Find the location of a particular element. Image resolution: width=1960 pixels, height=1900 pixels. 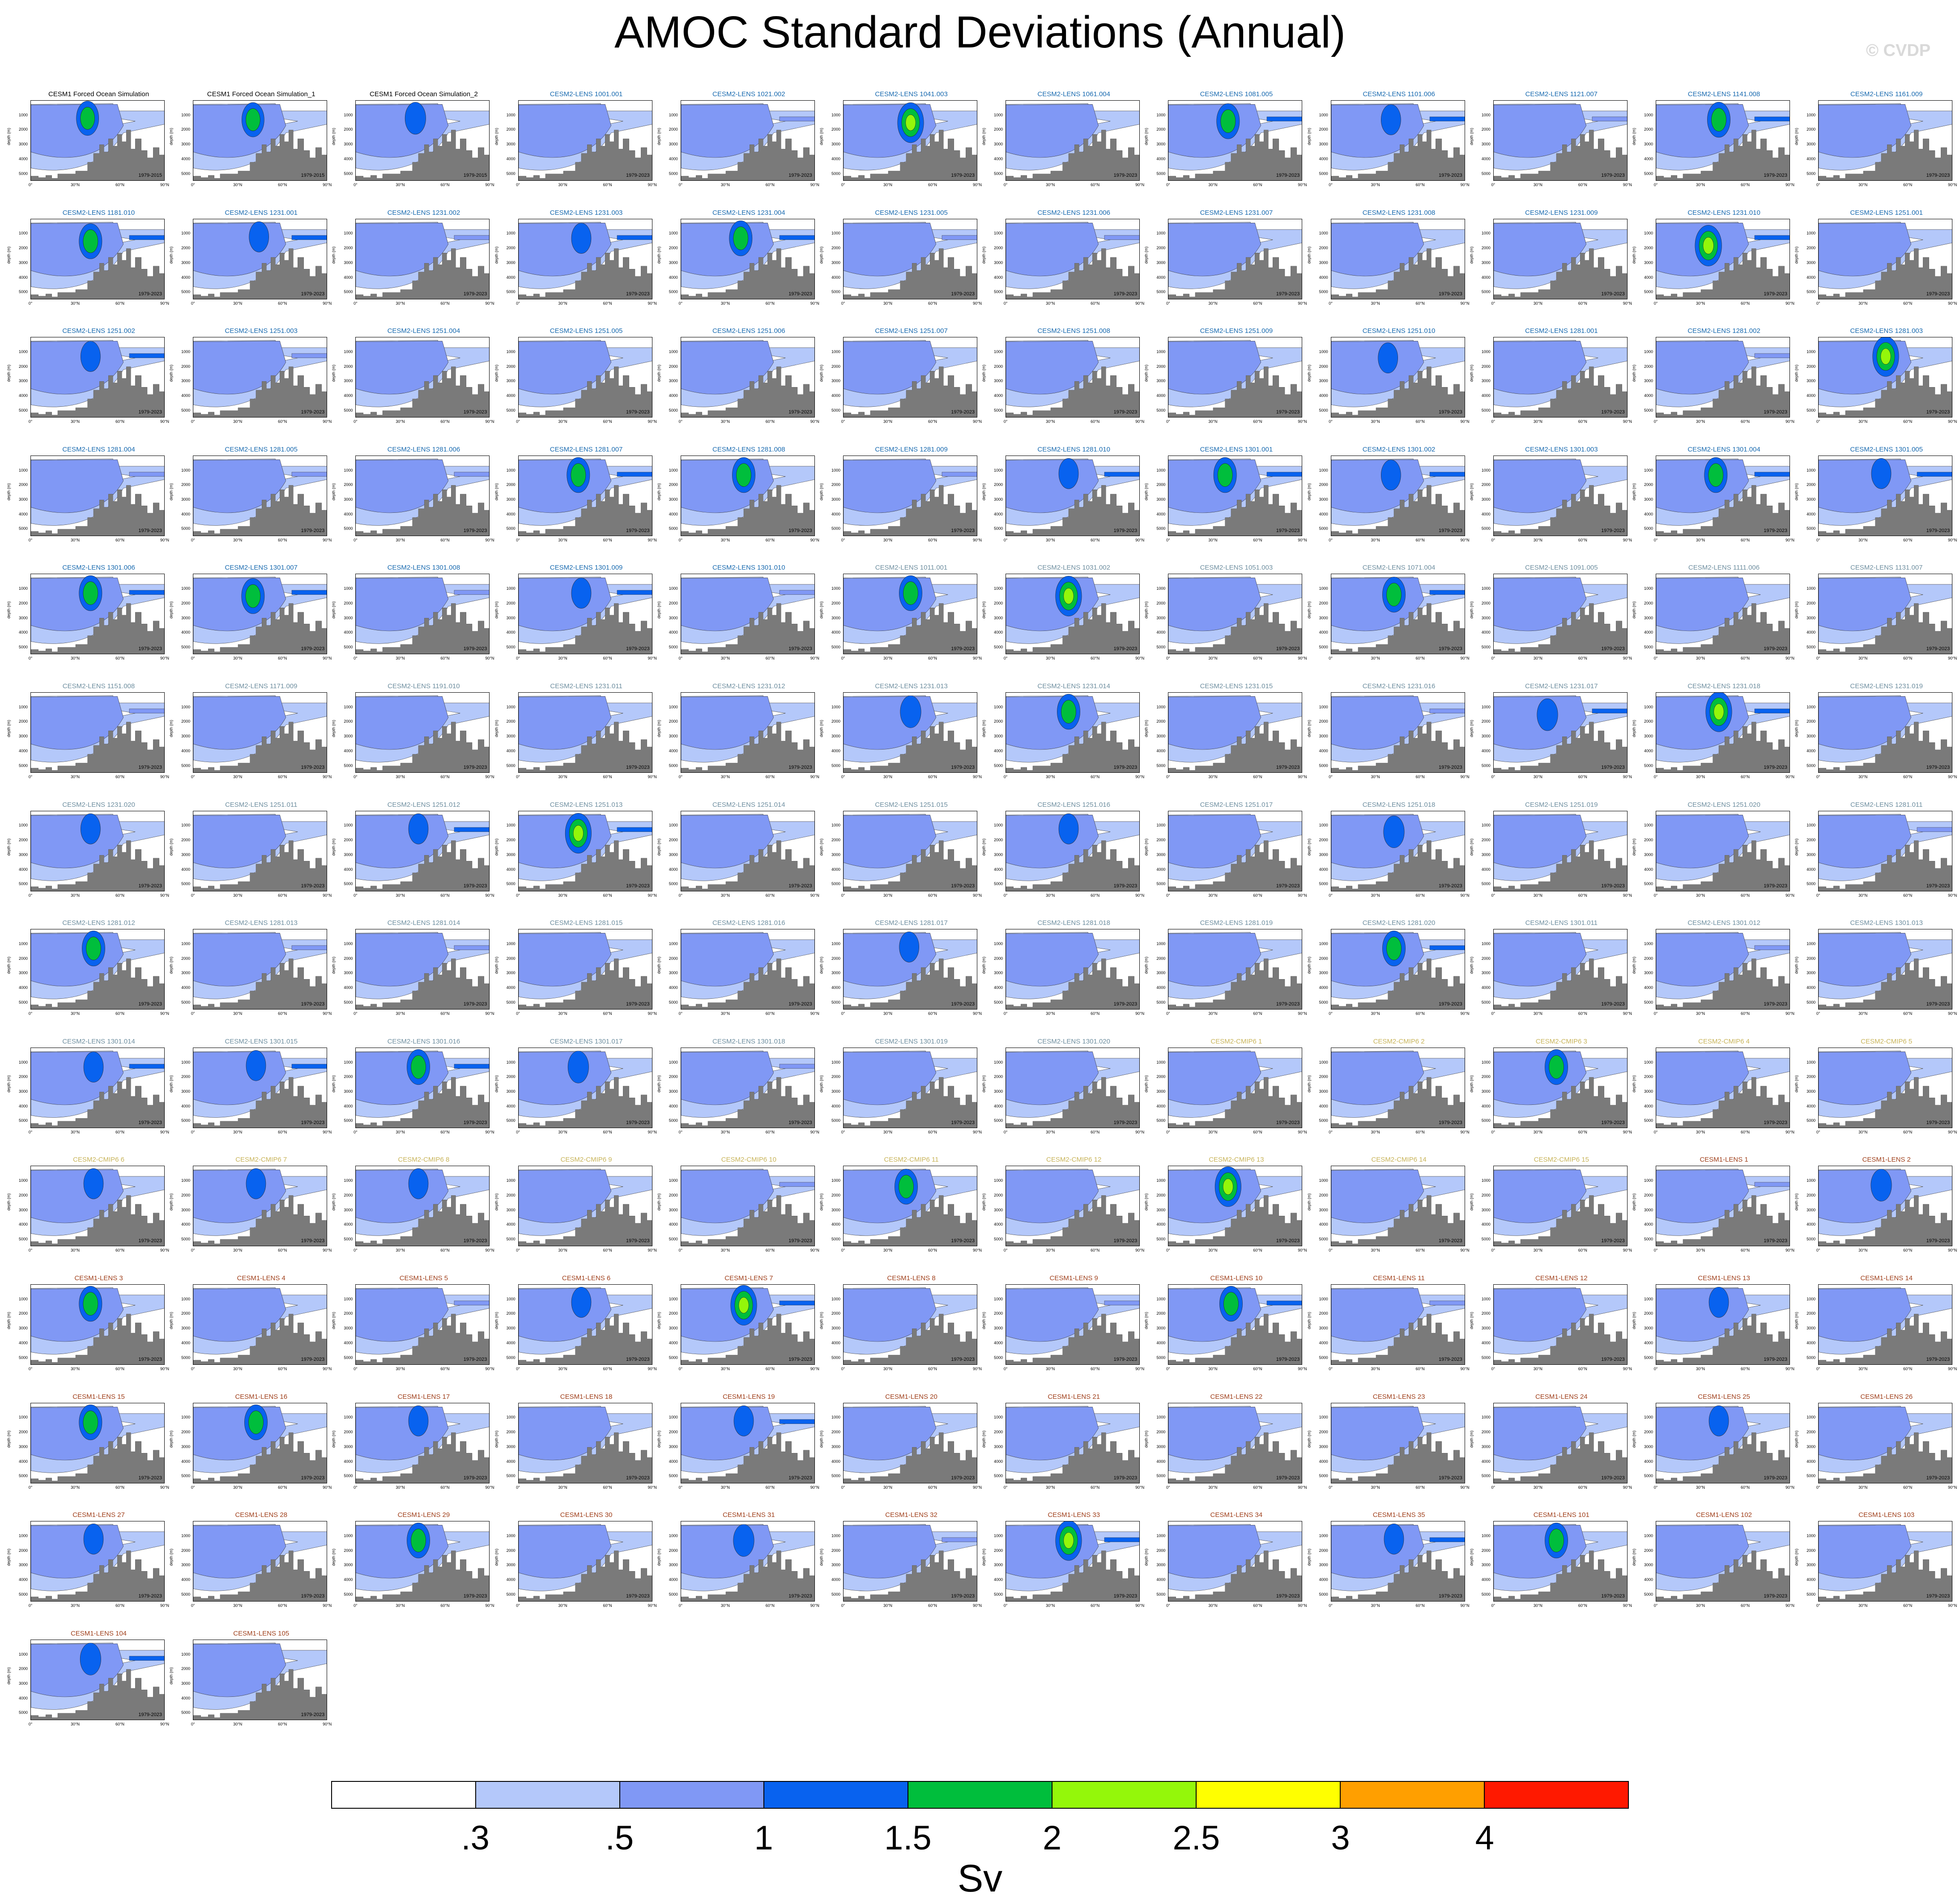

panel-title: CESM1-LENS 34 is located at coordinates (1236, 1515).